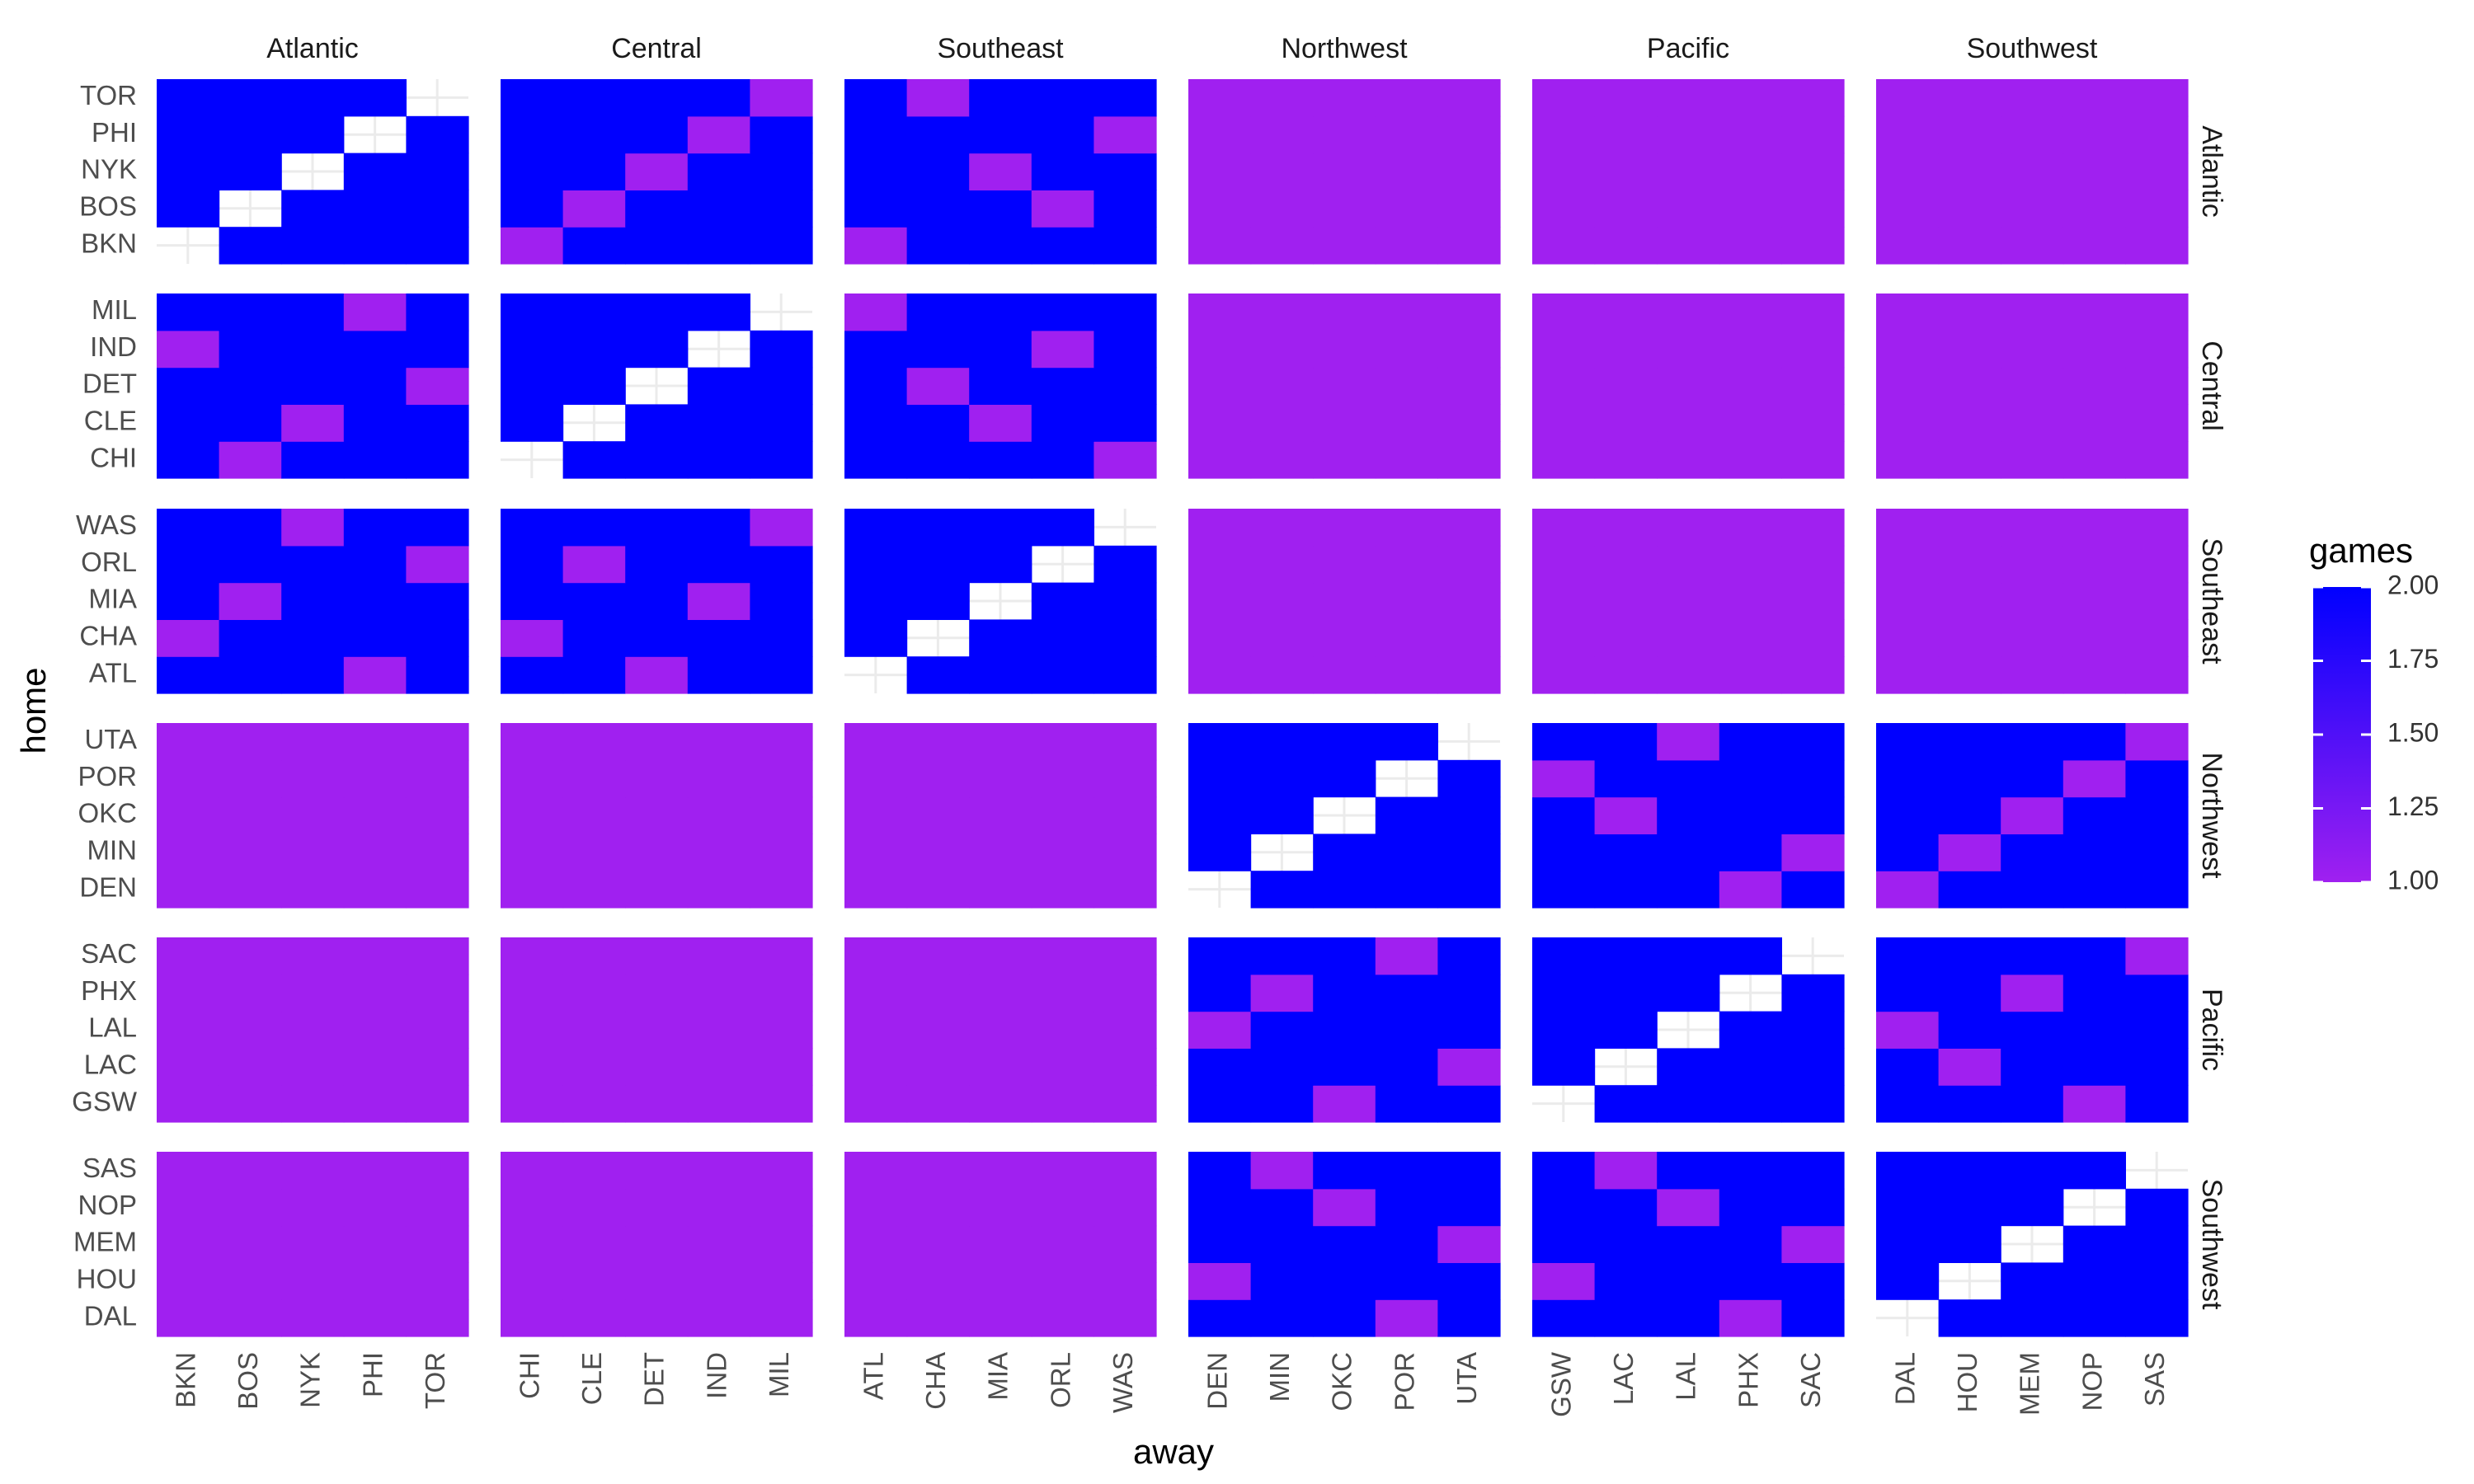  I want to click on cell-min-bos, so click(250, 852).